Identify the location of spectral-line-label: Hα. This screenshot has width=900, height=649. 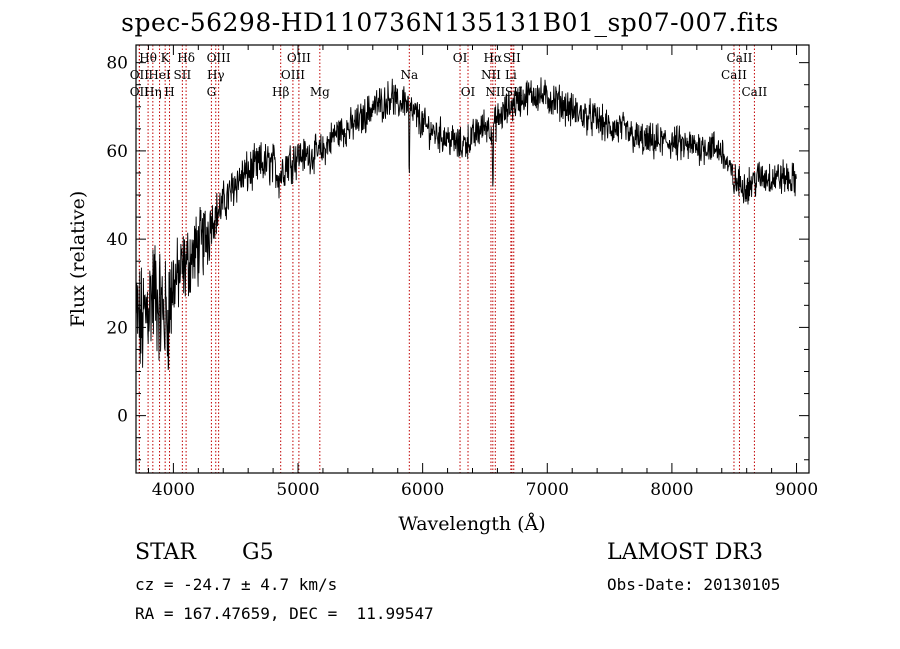
(493, 58).